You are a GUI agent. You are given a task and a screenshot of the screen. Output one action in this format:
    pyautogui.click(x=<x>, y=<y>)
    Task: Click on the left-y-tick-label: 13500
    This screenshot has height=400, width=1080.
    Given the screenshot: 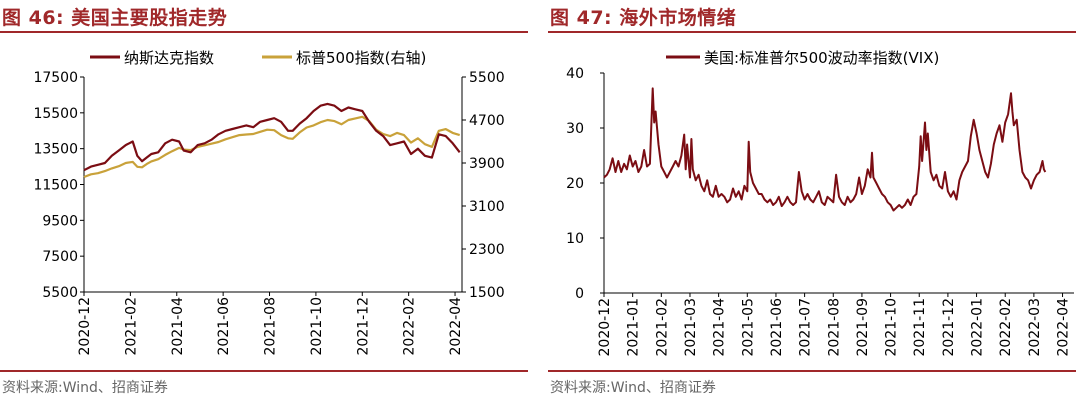 What is the action you would take?
    pyautogui.click(x=55, y=150)
    